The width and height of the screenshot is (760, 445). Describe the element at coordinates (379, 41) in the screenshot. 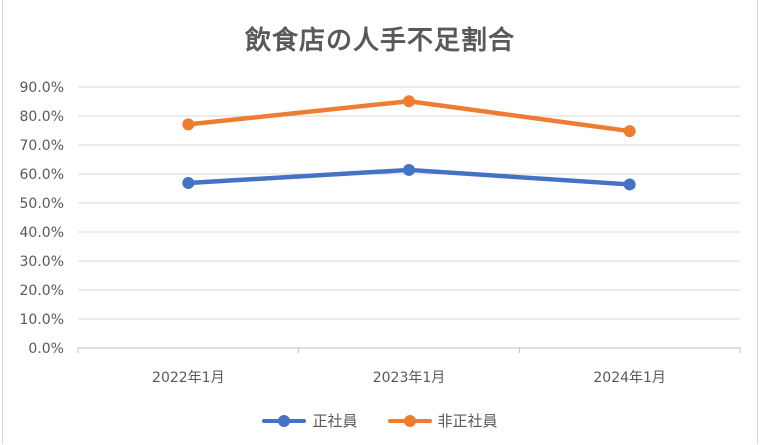

I see `chart-title: 飲食店の人手不足割合` at that location.